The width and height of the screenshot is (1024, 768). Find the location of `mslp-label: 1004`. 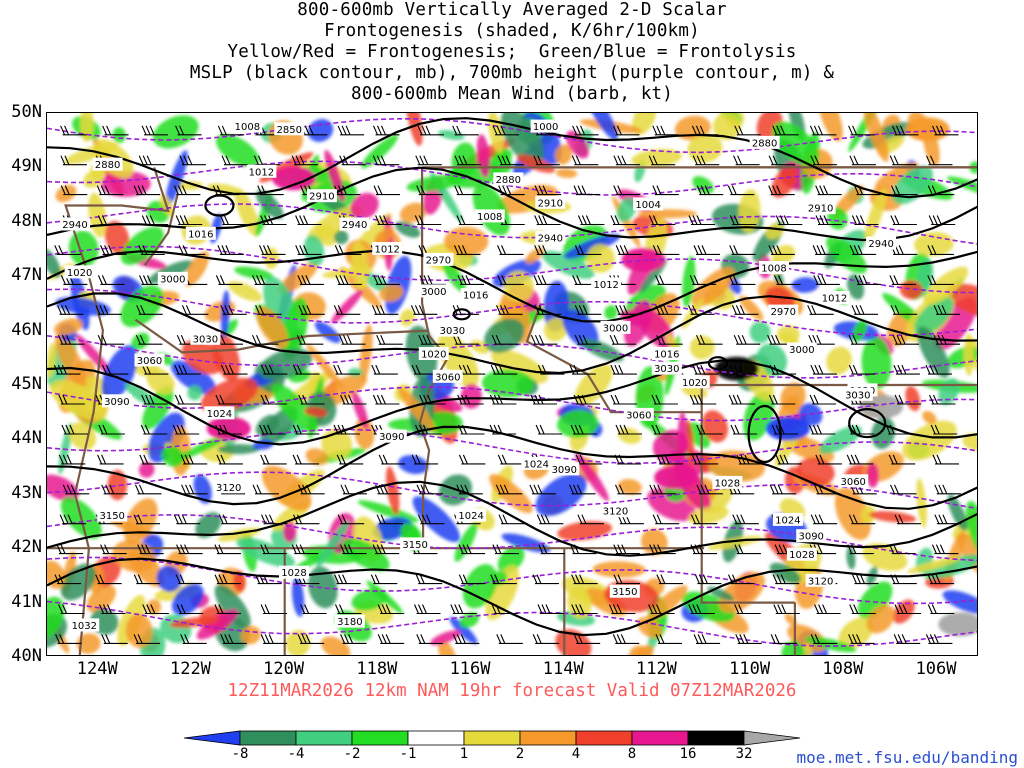

mslp-label: 1004 is located at coordinates (648, 204).